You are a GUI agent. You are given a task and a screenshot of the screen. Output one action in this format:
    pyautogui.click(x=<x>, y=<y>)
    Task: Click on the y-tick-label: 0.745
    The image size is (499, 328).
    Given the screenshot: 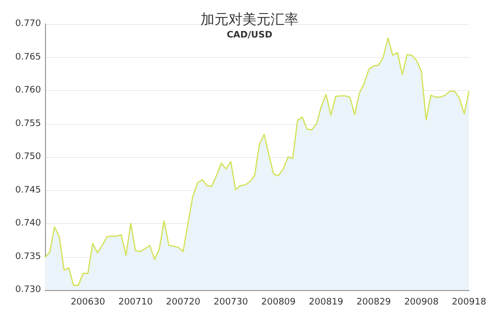 What is the action you would take?
    pyautogui.click(x=28, y=190)
    